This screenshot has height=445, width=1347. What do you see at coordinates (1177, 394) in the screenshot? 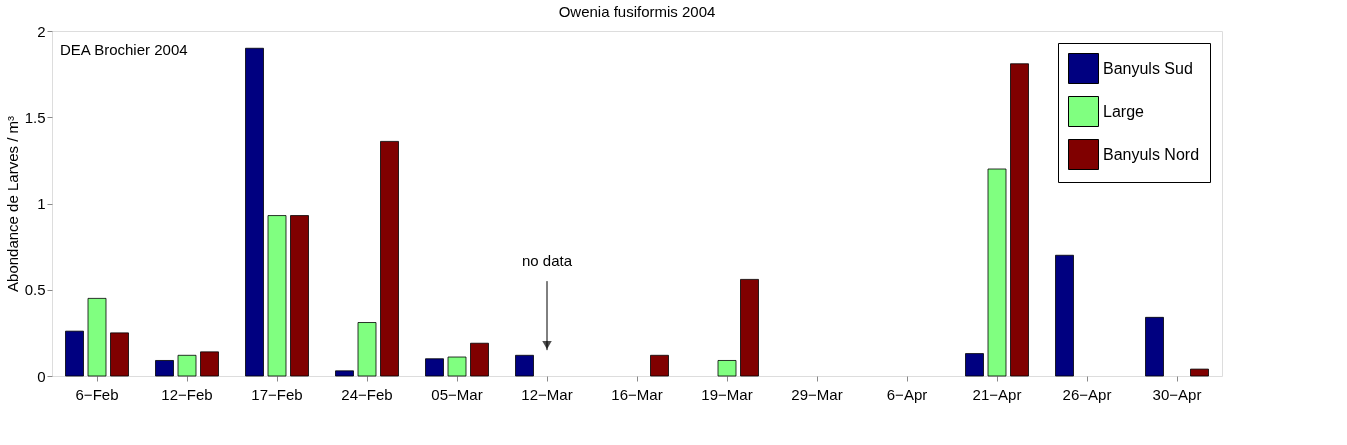
I see `x-tick-label: 30−Apr` at bounding box center [1177, 394].